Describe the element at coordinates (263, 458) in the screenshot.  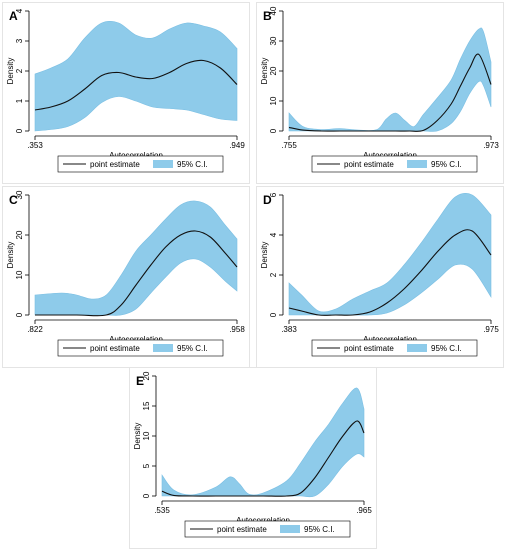
I see `point-estimate-line-e` at that location.